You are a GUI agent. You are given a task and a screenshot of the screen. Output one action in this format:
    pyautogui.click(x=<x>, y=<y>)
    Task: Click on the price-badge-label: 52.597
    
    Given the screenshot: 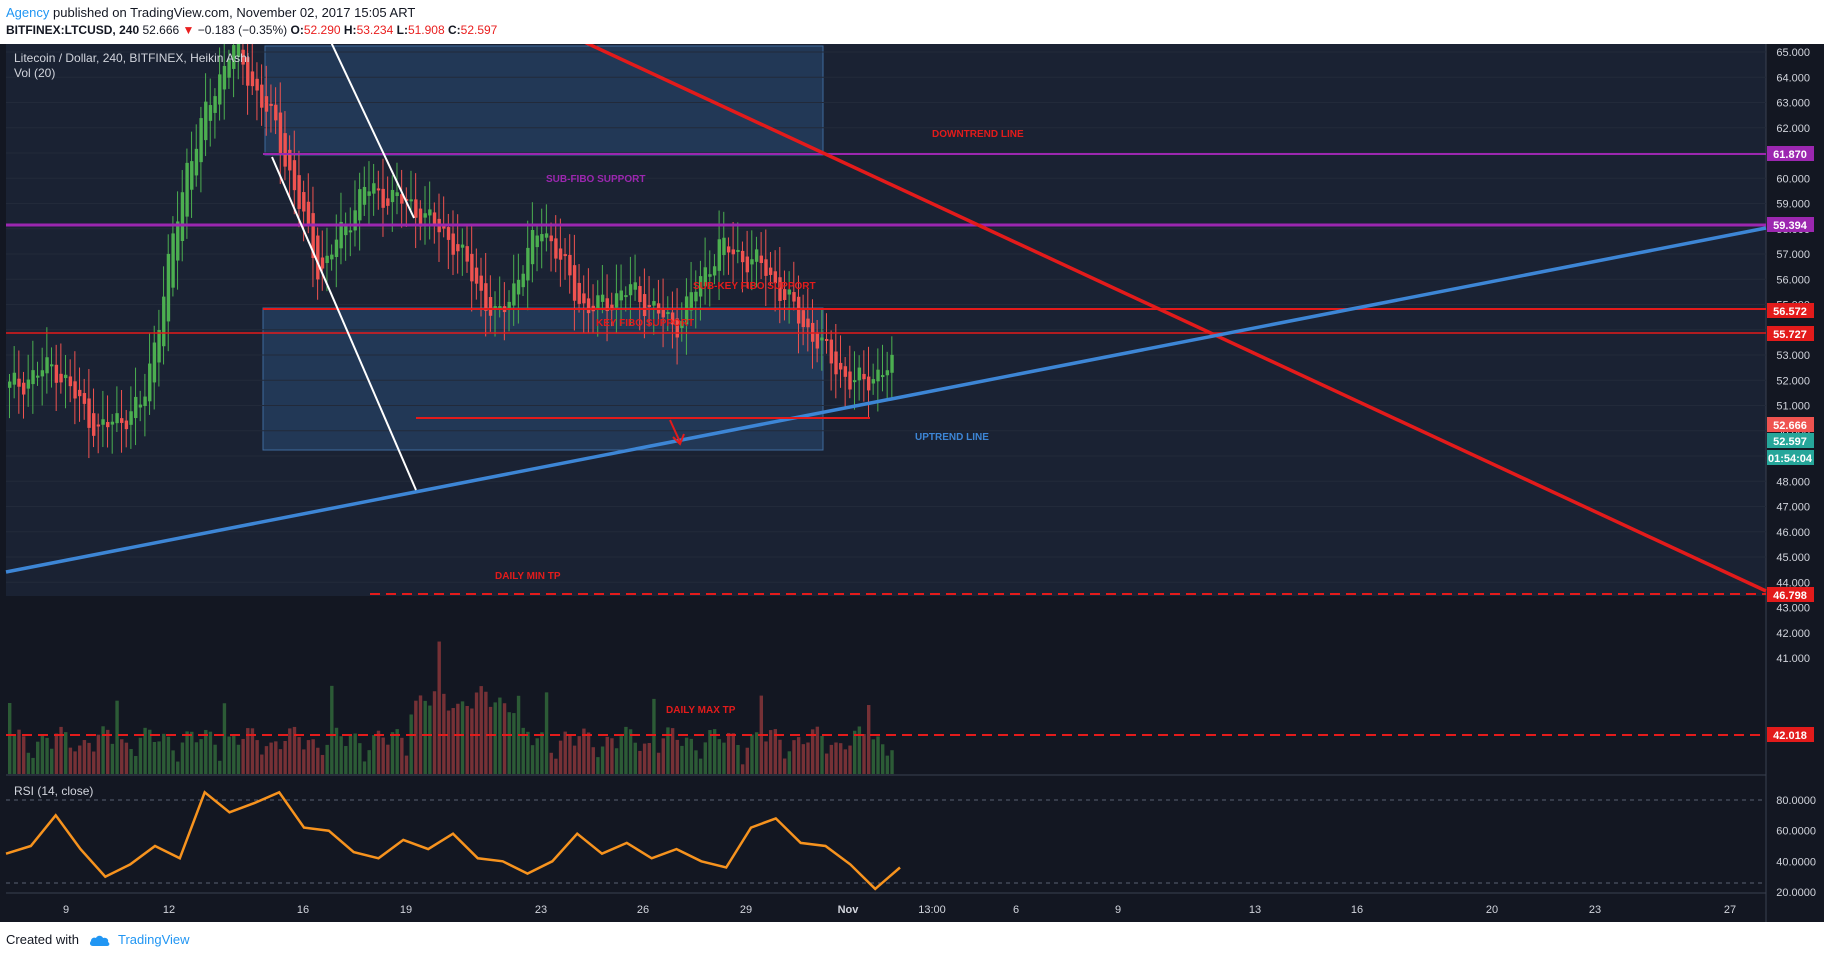 What is the action you would take?
    pyautogui.click(x=1790, y=442)
    